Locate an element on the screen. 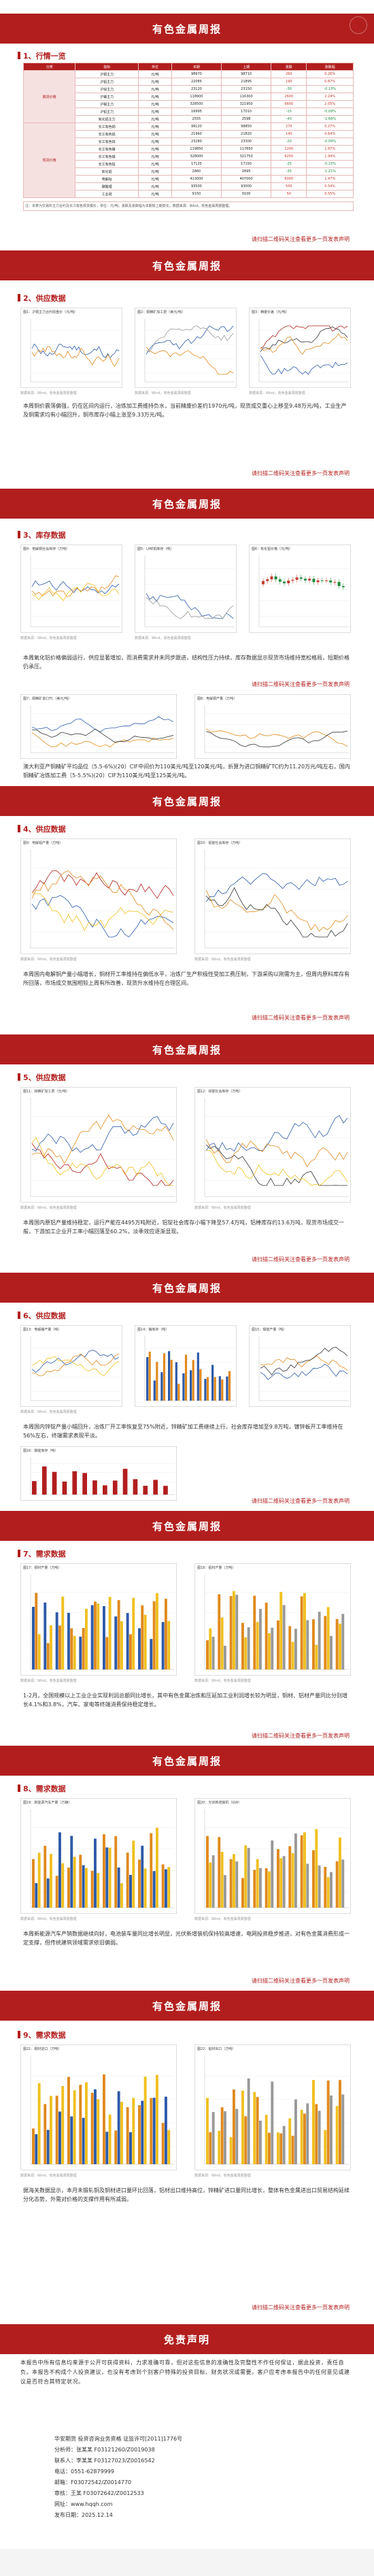  analyst-line: 分析师：张某某 F03121260/Z0019038 is located at coordinates (105, 2450).